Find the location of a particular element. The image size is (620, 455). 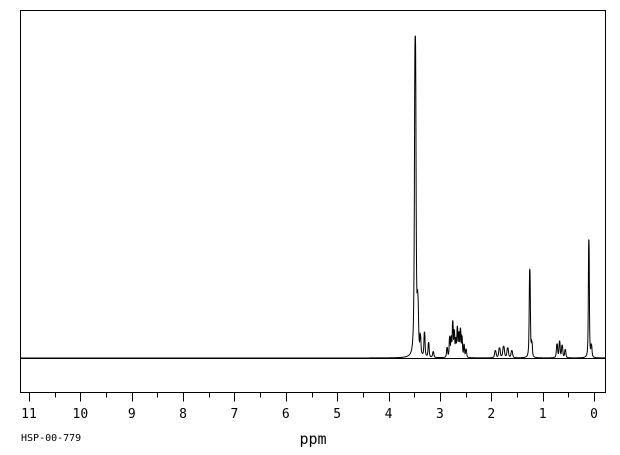

axis-tick-label: 8 is located at coordinates (183, 414).